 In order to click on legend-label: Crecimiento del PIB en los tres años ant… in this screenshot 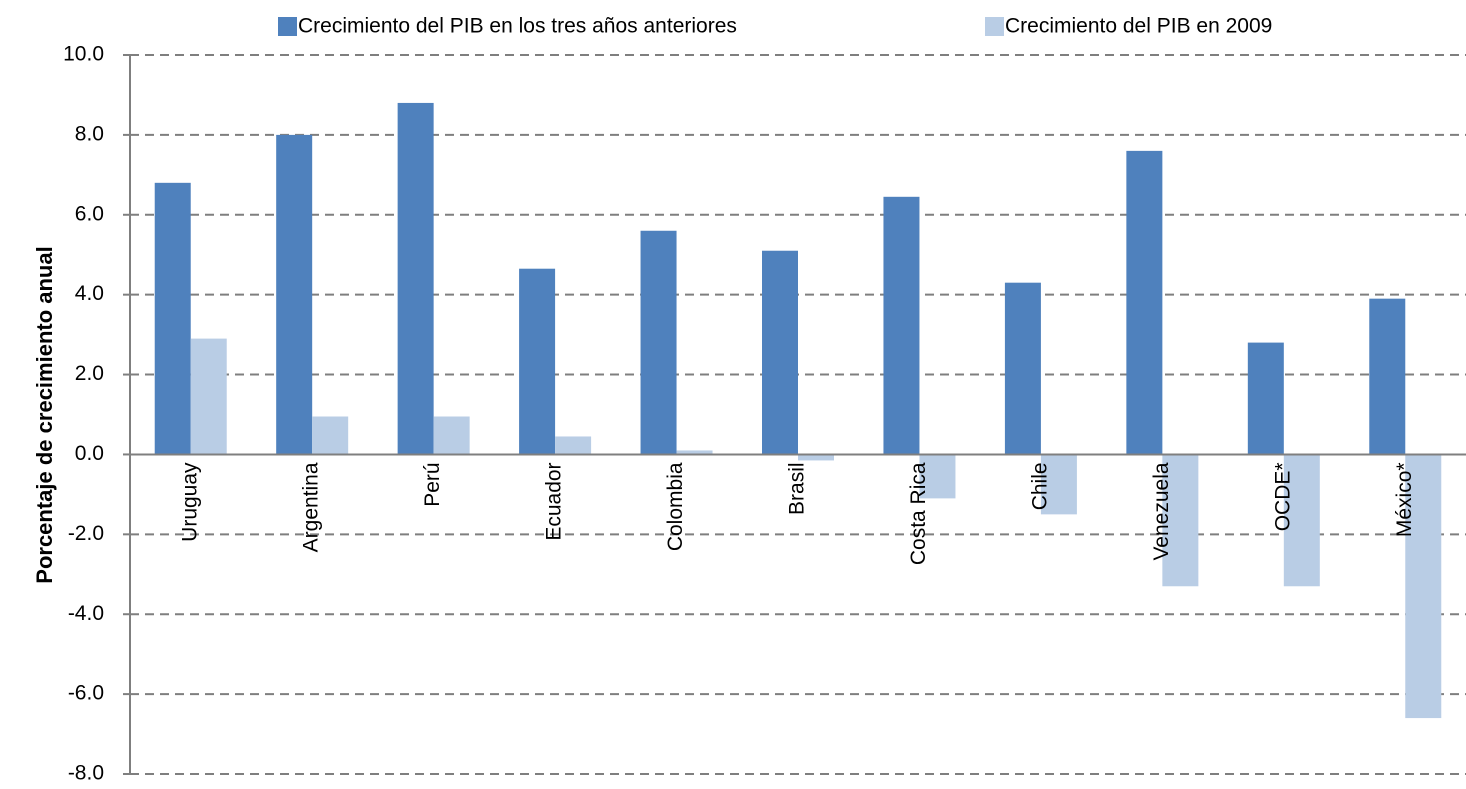, I will do `click(517, 26)`.